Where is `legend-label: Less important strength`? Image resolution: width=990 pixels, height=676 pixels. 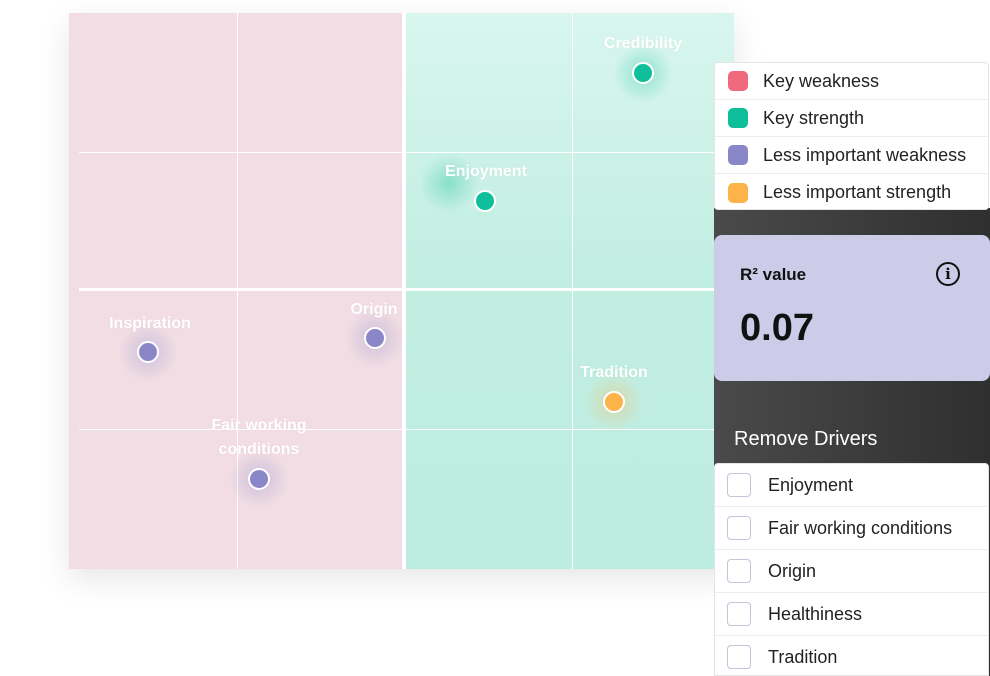 legend-label: Less important strength is located at coordinates (857, 192).